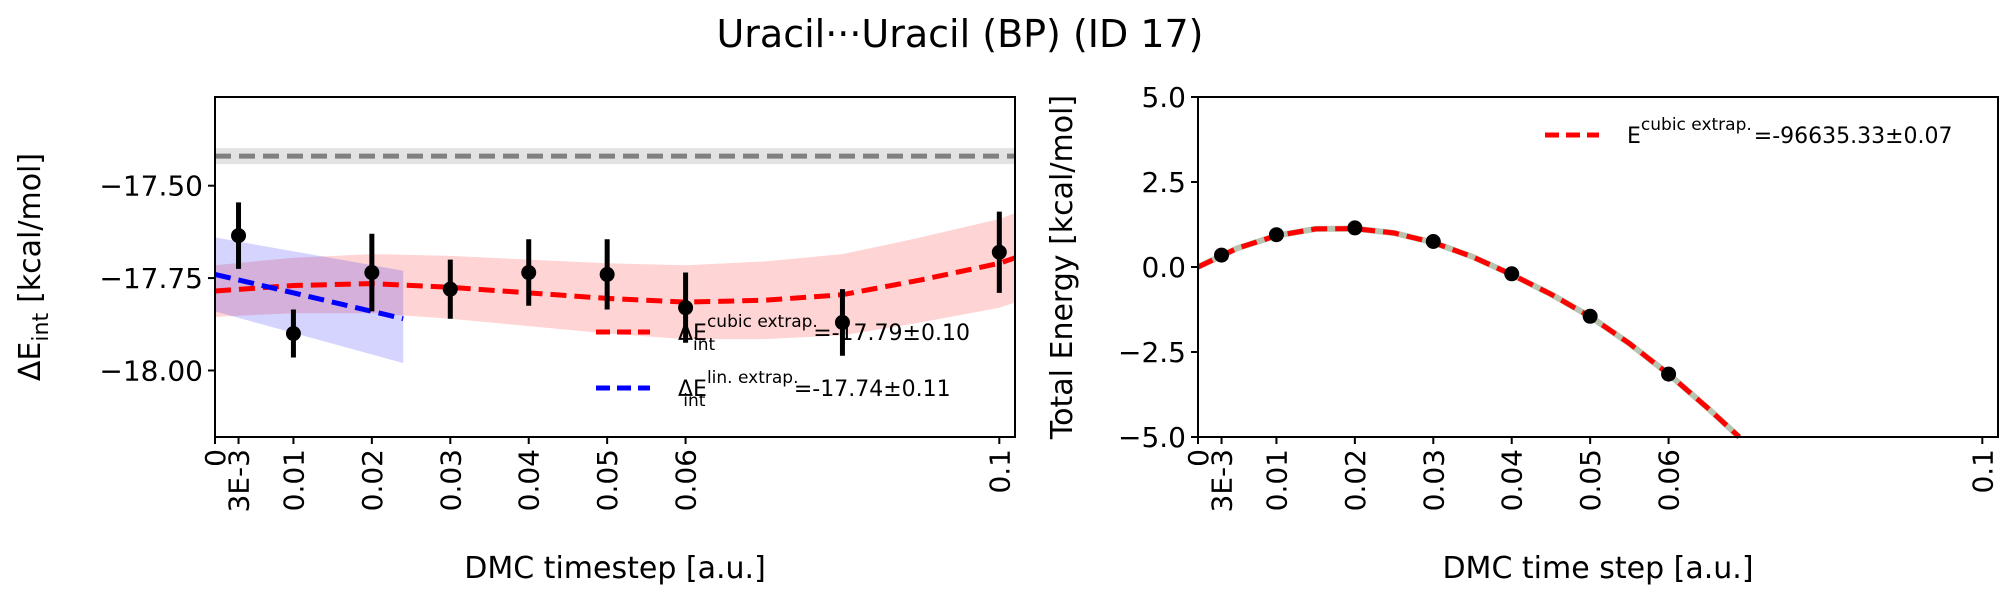  I want to click on legend-label: ΔEcubic extrap. int =-17.79±0.10, so click(824, 333).